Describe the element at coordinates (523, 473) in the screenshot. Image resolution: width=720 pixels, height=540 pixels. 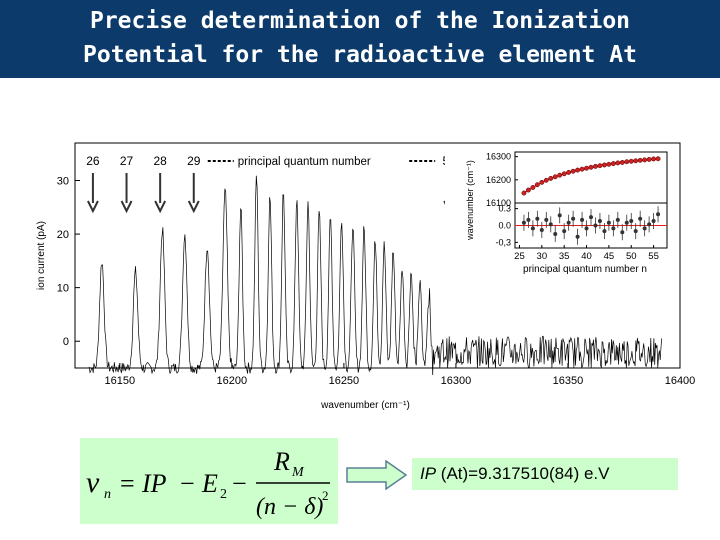
I see `result-value: (At)=9.317510(84) e.V` at that location.